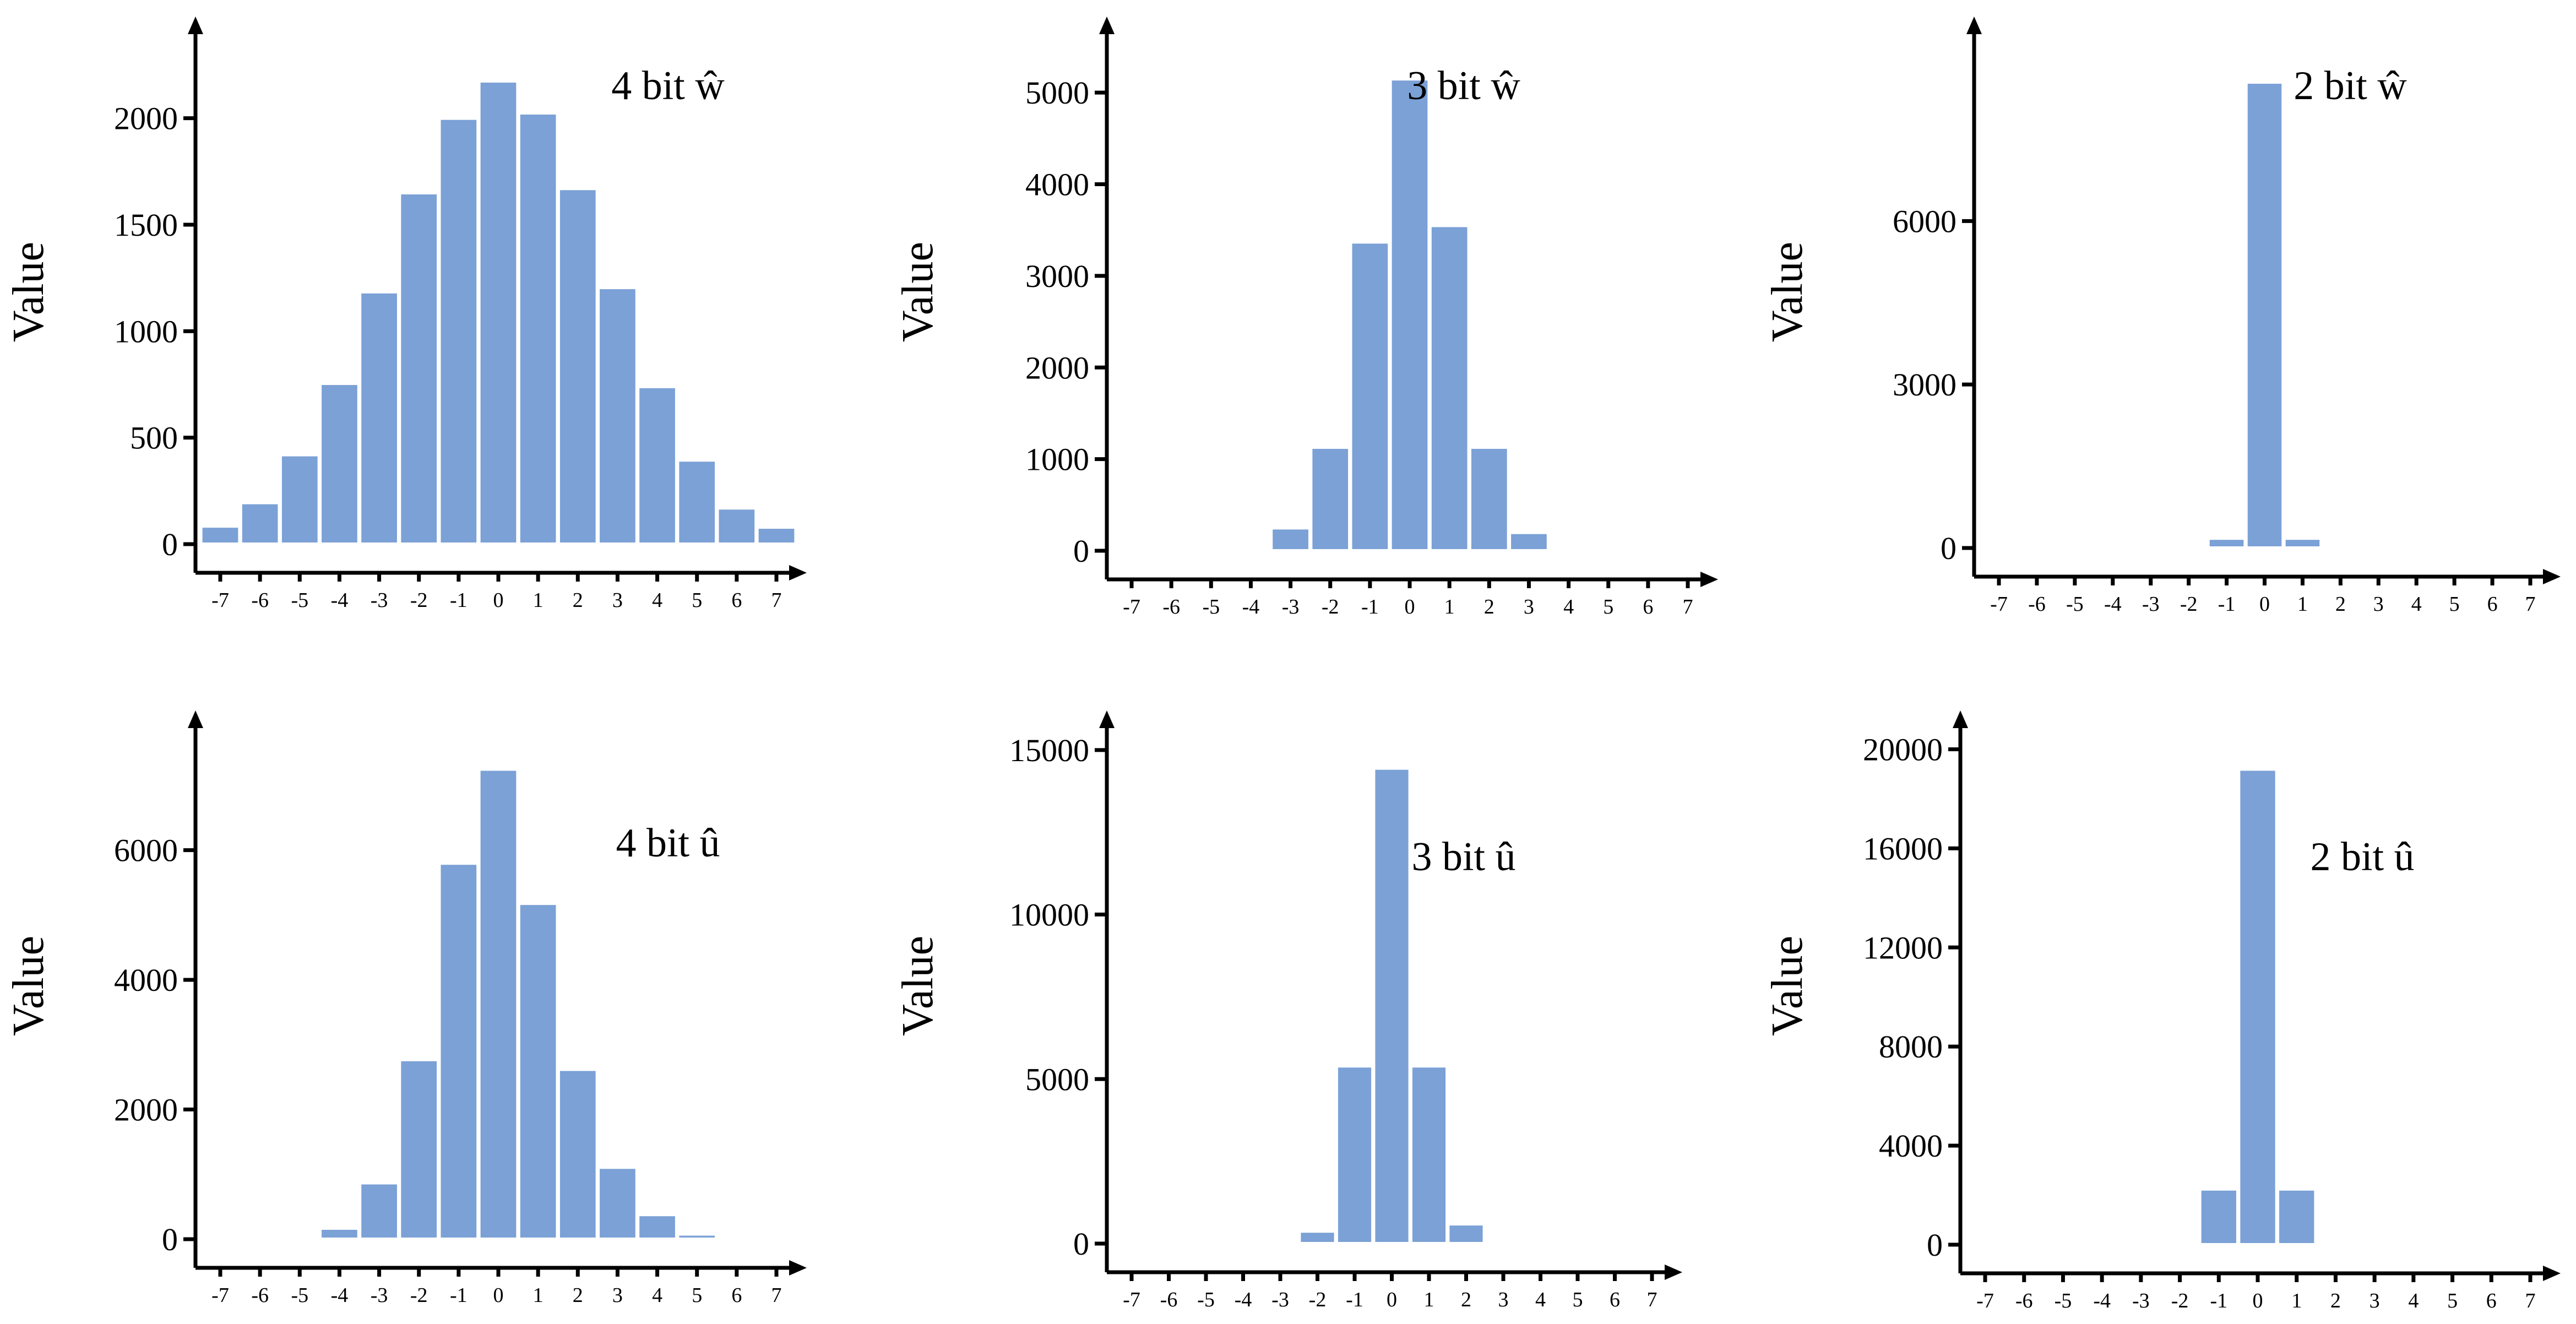  What do you see at coordinates (380, 600) in the screenshot?
I see `panel-1-x-tick-label--3: -3` at bounding box center [380, 600].